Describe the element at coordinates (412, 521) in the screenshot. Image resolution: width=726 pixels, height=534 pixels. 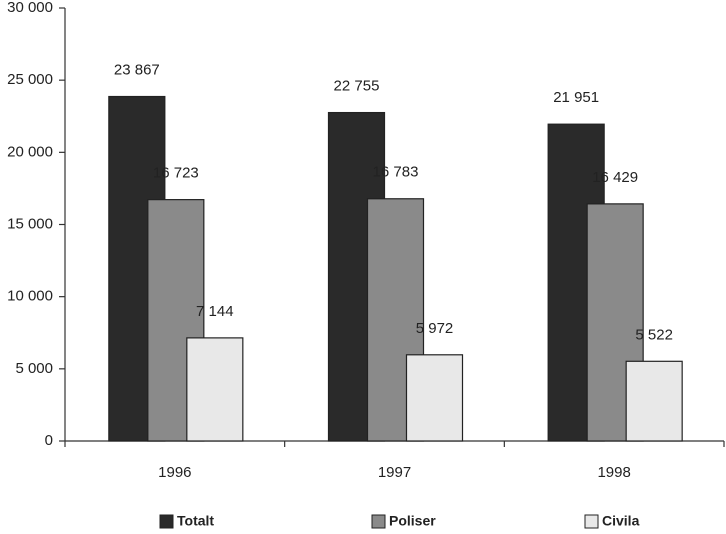
I see `legend-label: Poliser` at that location.